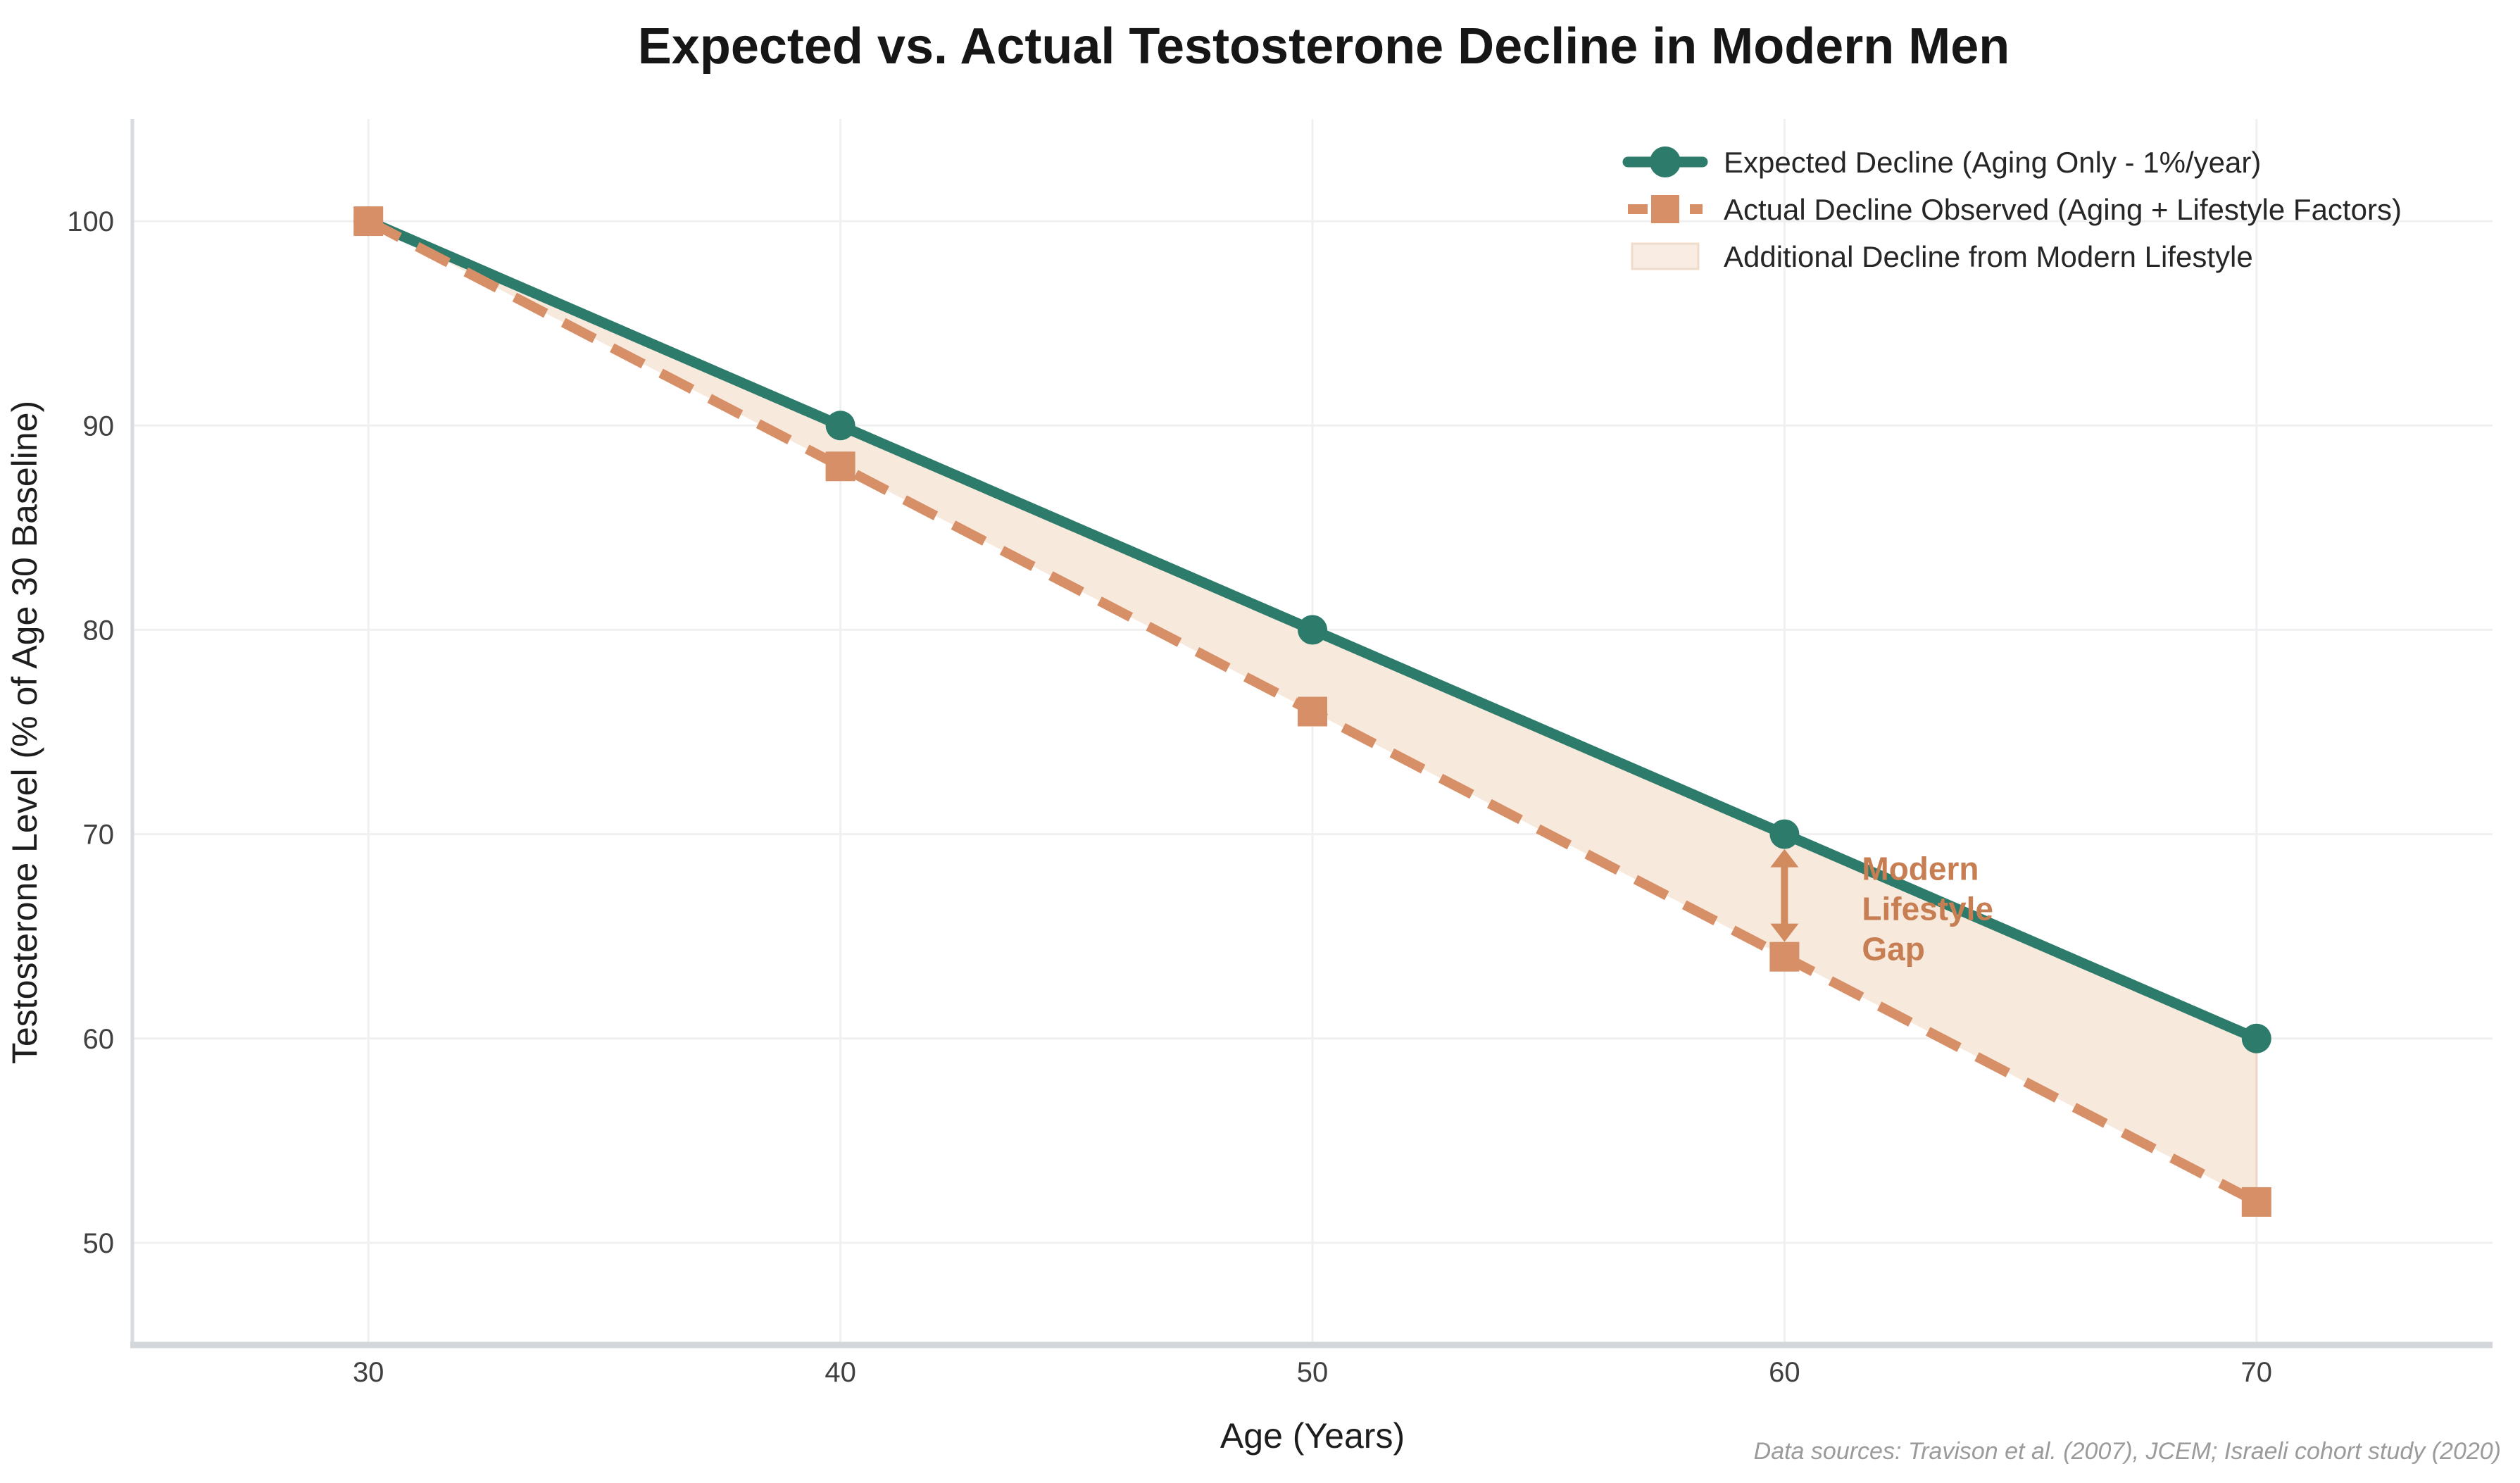 The height and width of the screenshot is (1483, 2520). What do you see at coordinates (369, 1373) in the screenshot?
I see `x-tick-label-30: 30` at bounding box center [369, 1373].